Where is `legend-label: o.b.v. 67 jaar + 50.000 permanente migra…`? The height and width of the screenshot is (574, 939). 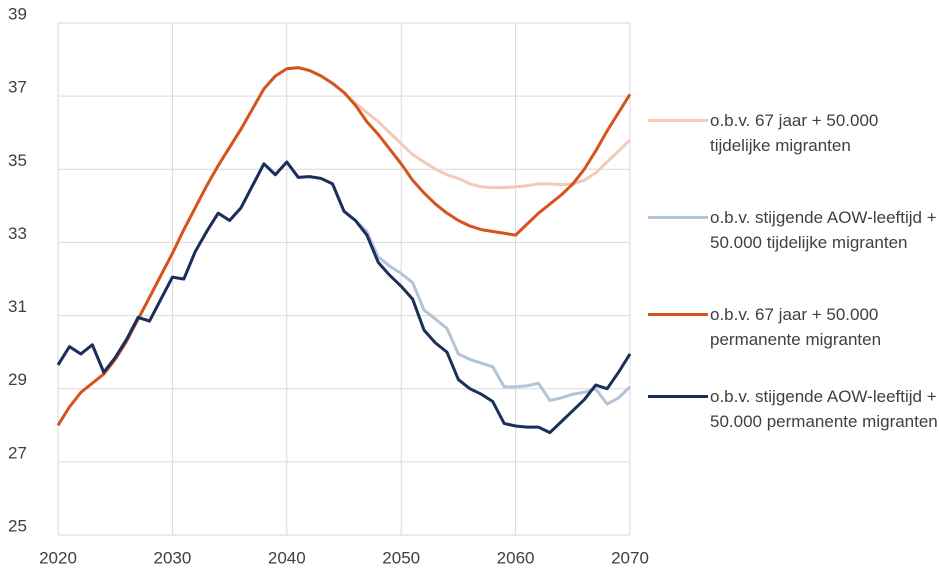
legend-label: o.b.v. 67 jaar + 50.000 permanente migra… is located at coordinates (796, 327).